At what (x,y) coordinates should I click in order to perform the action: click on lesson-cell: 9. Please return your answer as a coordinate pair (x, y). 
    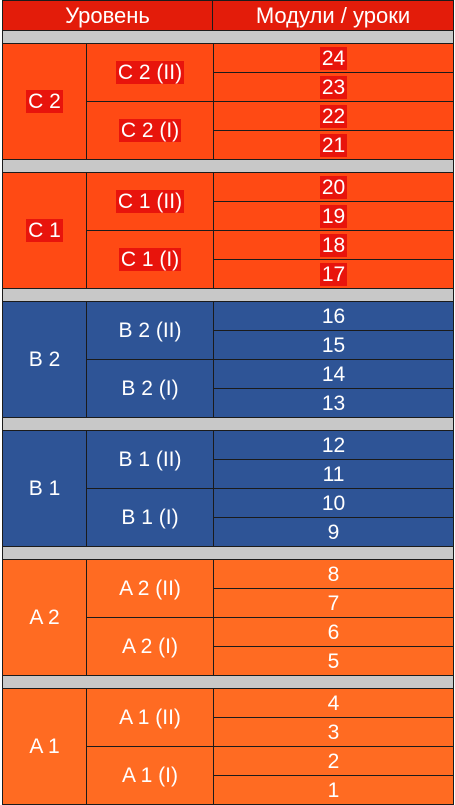
    Looking at the image, I should click on (333, 532).